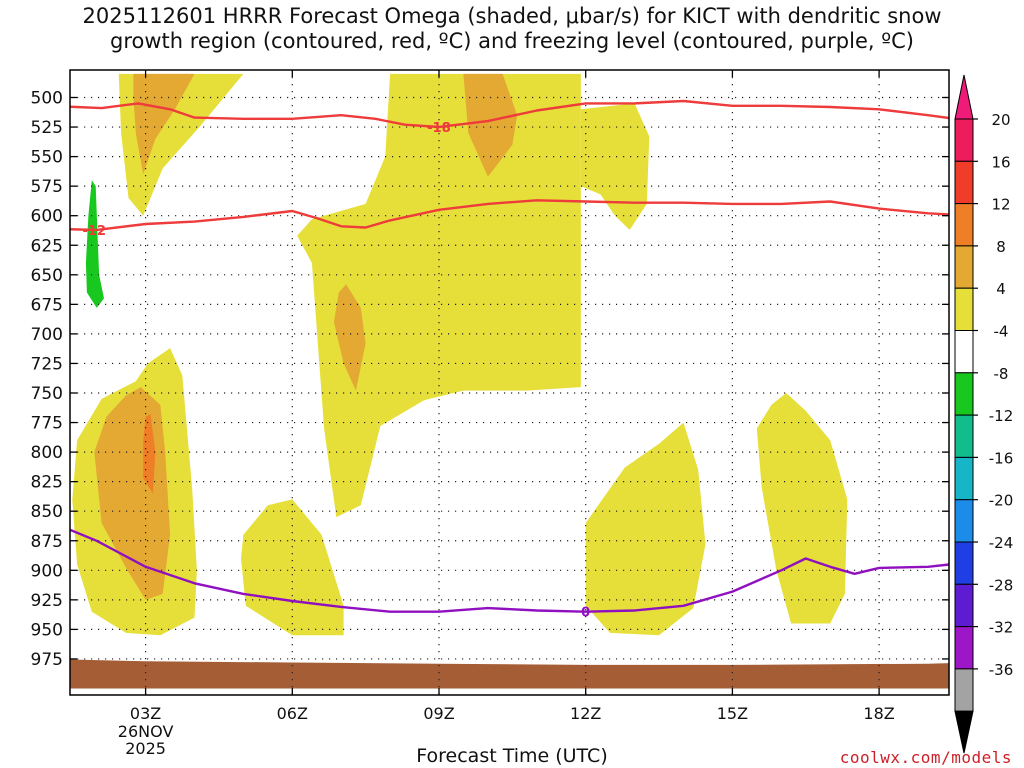 The width and height of the screenshot is (1024, 768). Describe the element at coordinates (878, 713) in the screenshot. I see `x-tick-label: 18Z` at that location.